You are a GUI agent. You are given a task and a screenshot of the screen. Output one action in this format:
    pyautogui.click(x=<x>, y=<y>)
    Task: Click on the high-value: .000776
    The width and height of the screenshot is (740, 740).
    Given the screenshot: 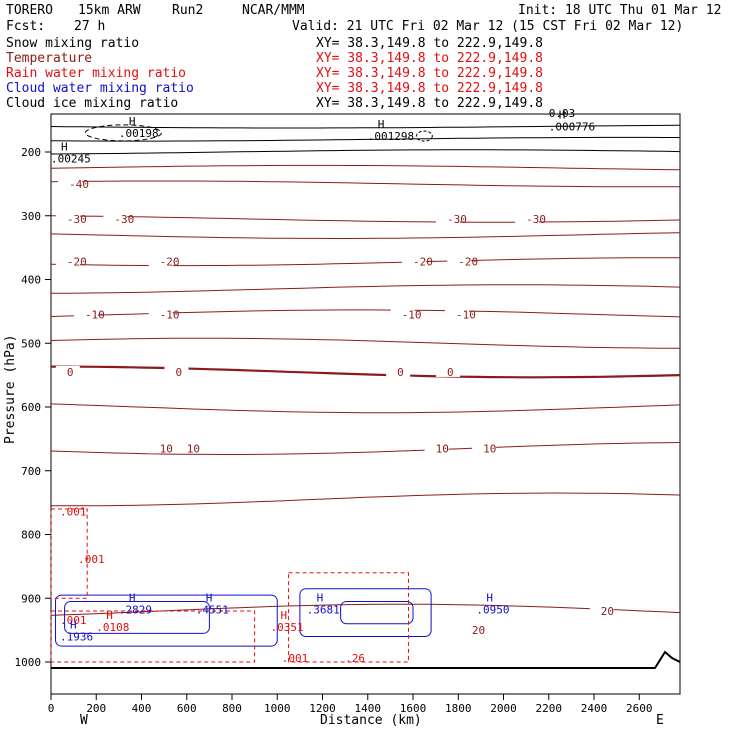 What is the action you would take?
    pyautogui.click(x=572, y=127)
    